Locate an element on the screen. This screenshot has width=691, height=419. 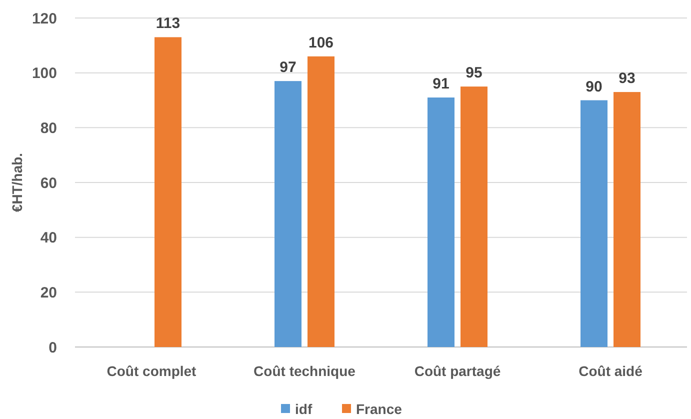
y-tick-label: 100 is located at coordinates (44, 73).